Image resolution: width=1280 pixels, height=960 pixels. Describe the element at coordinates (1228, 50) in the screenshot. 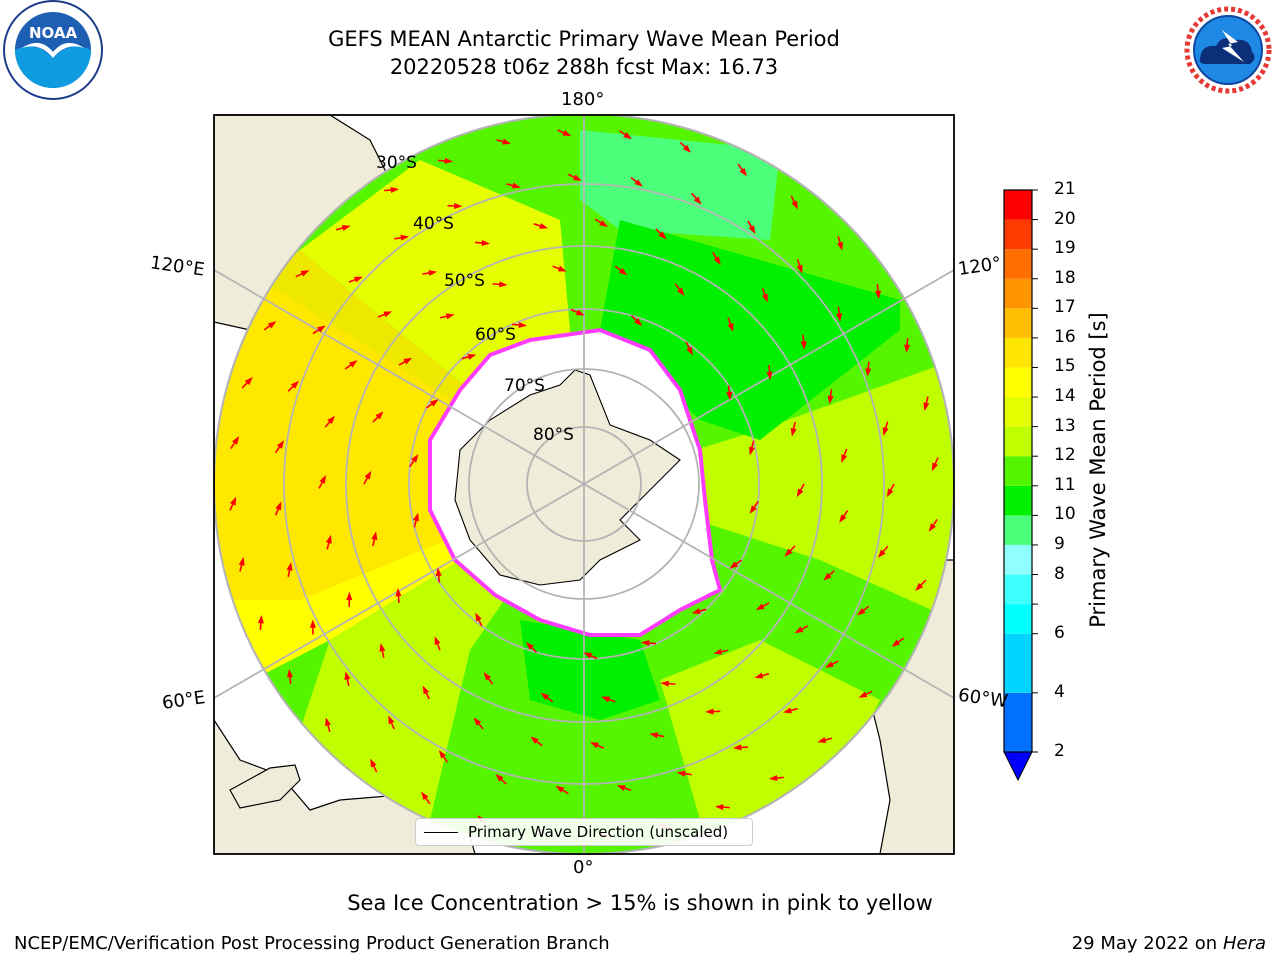

I see `nws-logo` at that location.